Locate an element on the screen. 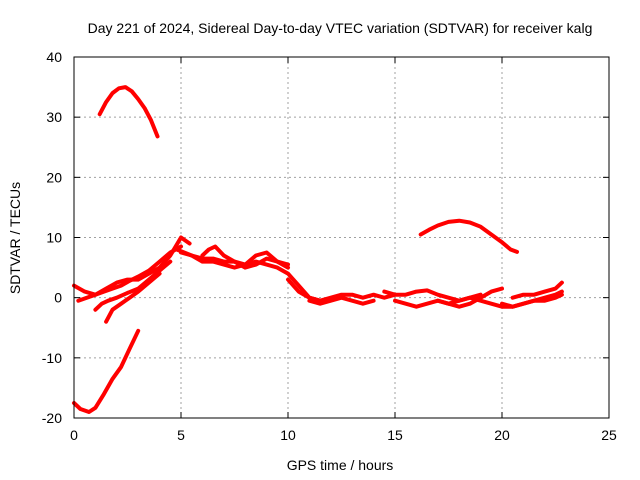 This screenshot has height=480, width=640. series-arc-rise-c is located at coordinates (133, 285).